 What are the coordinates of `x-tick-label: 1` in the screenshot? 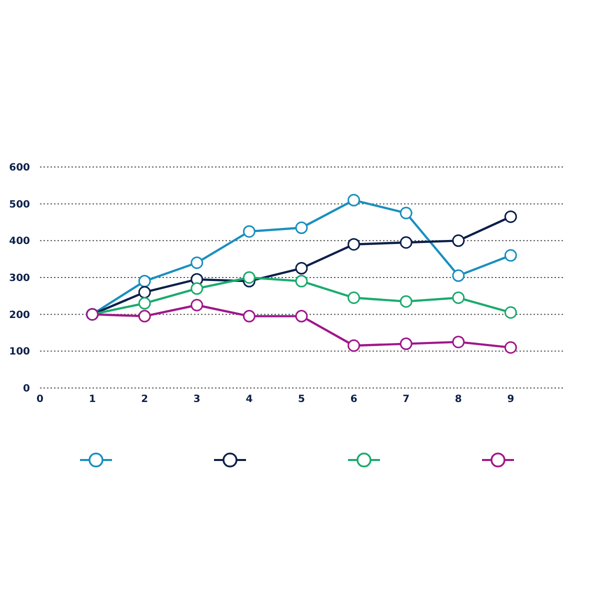 It's located at (92, 399).